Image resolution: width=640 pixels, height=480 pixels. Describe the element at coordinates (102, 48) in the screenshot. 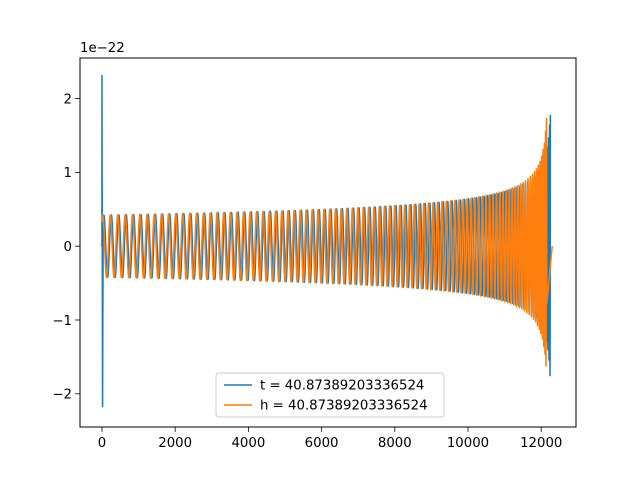

I see `y-axis-offset-text: 1e−22` at that location.